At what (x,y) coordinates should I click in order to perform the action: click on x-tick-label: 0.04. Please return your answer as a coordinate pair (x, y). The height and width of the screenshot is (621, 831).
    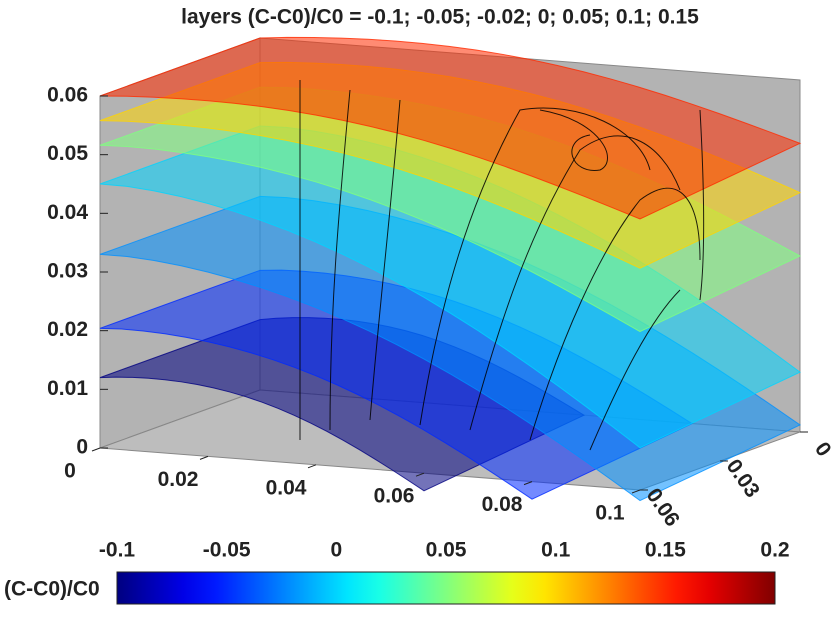
    Looking at the image, I should click on (286, 487).